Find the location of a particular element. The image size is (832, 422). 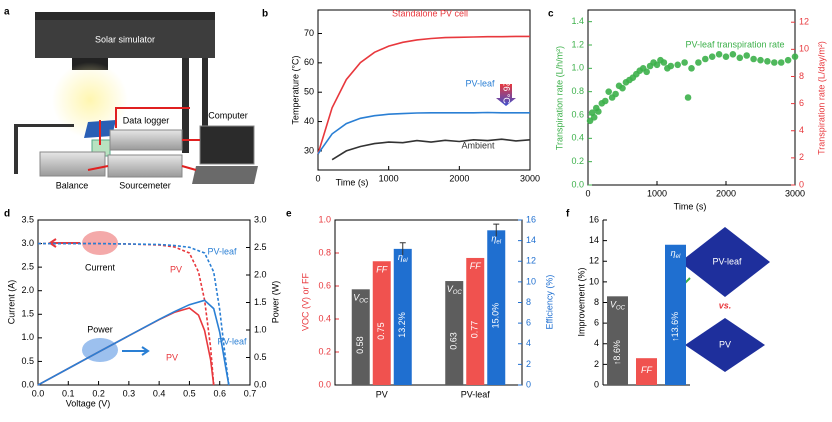

balance is located at coordinates (72, 164).